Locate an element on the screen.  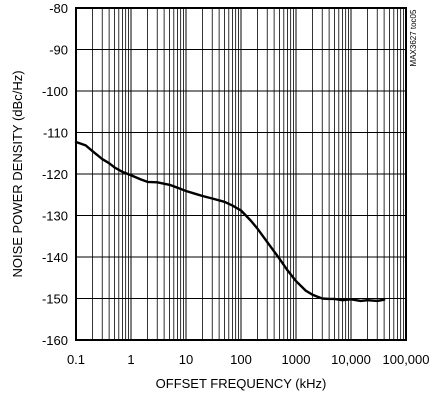
x-tick-label: 100,000 is located at coordinates (406, 359).